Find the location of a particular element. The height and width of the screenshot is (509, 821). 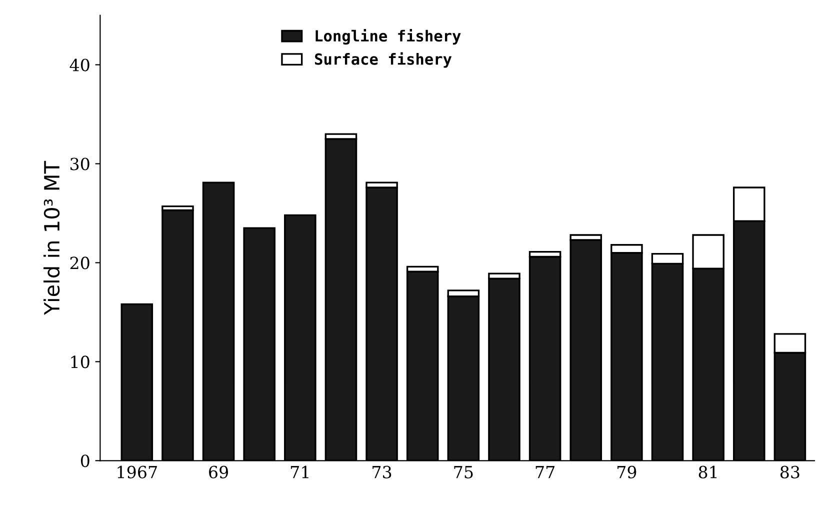

y-tick-label: 0 is located at coordinates (85, 461).